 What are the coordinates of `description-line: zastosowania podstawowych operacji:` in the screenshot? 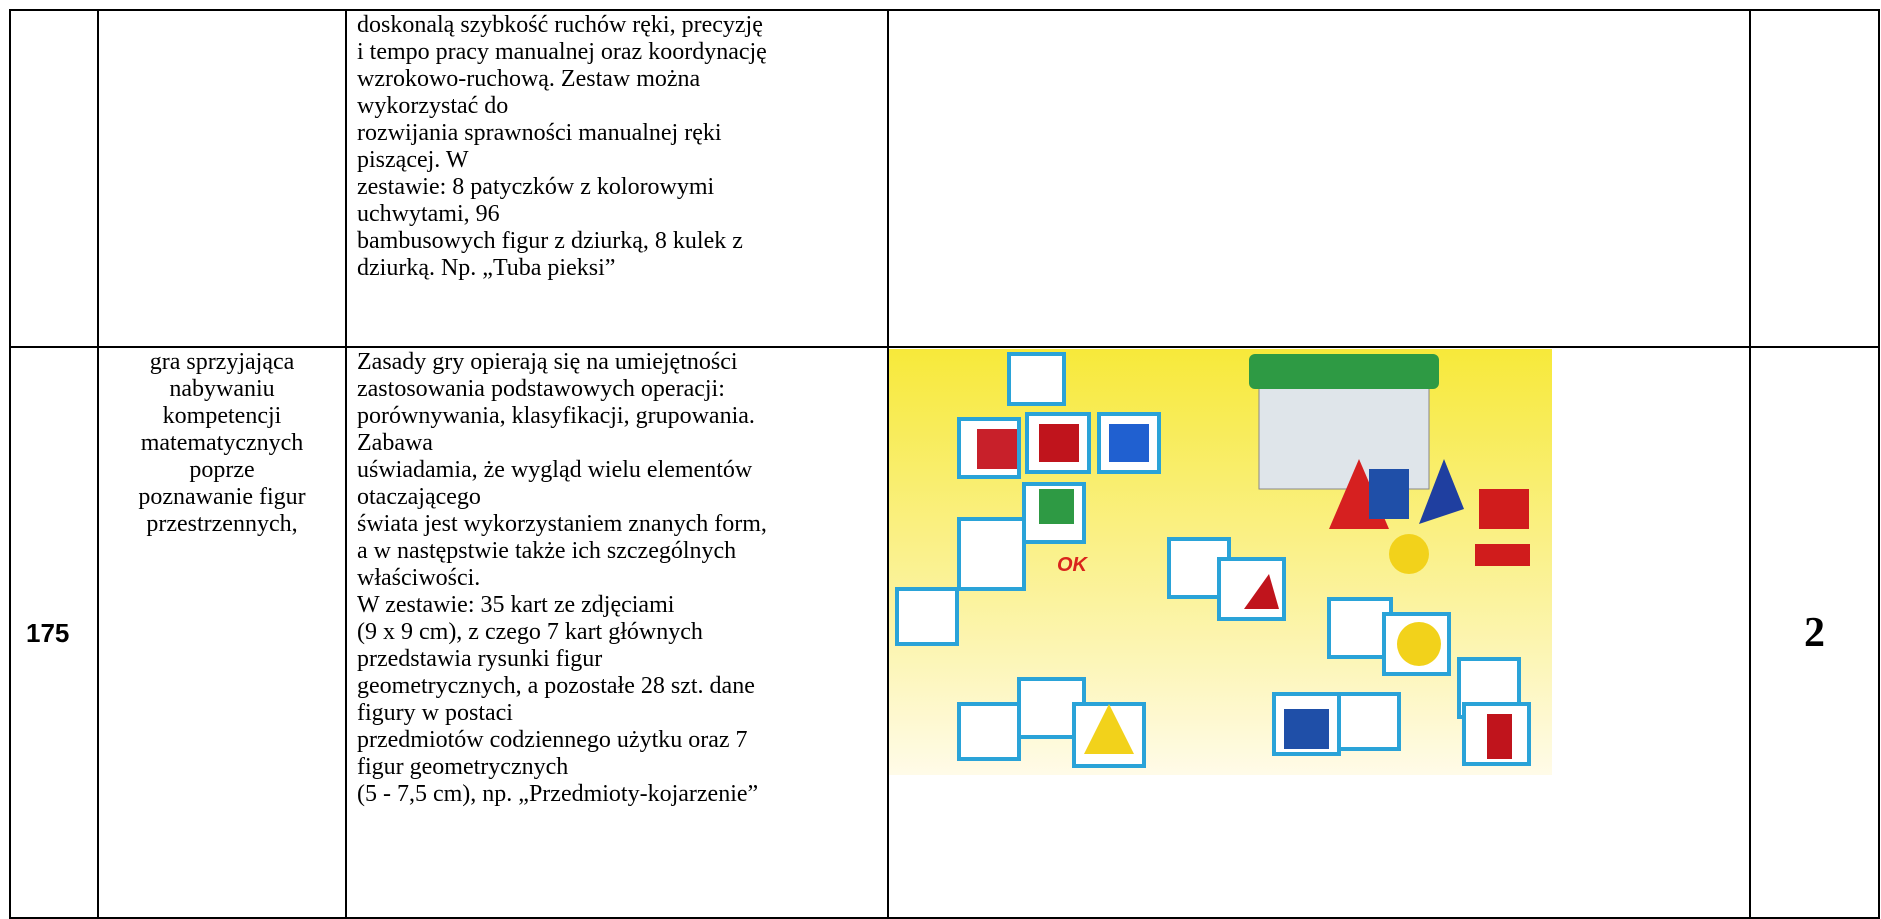 It's located at (541, 389).